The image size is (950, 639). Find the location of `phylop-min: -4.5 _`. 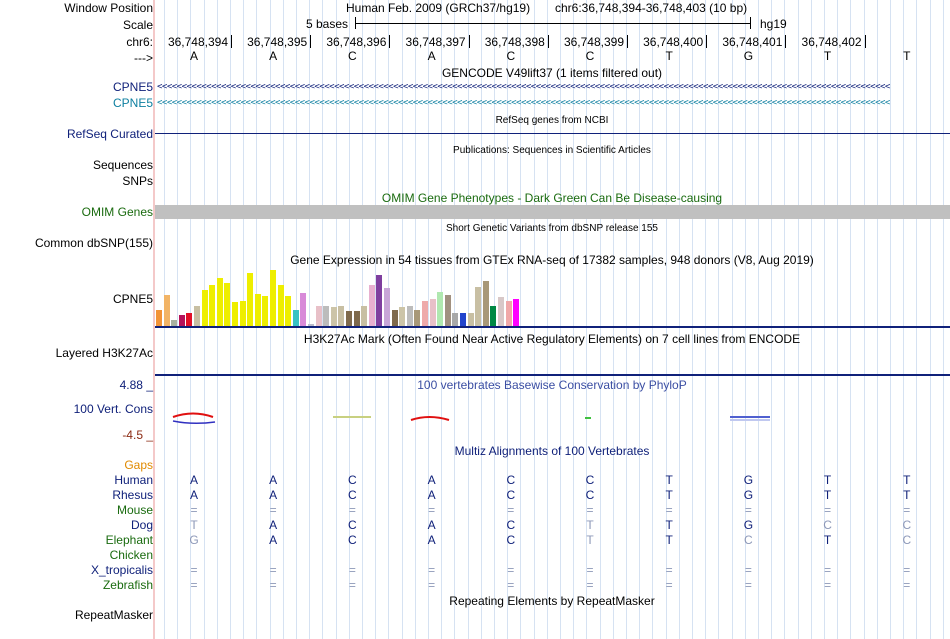

phylop-min: -4.5 _ is located at coordinates (137, 435).